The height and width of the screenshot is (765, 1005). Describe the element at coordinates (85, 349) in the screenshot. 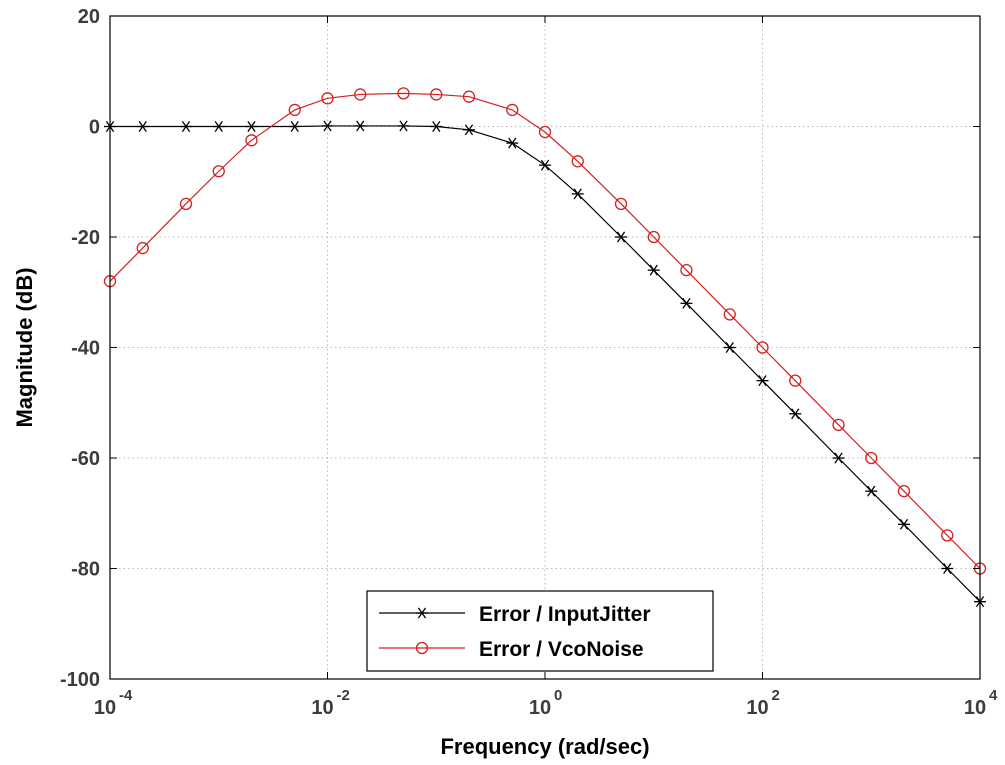

I see `y-tick-label: -40` at that location.